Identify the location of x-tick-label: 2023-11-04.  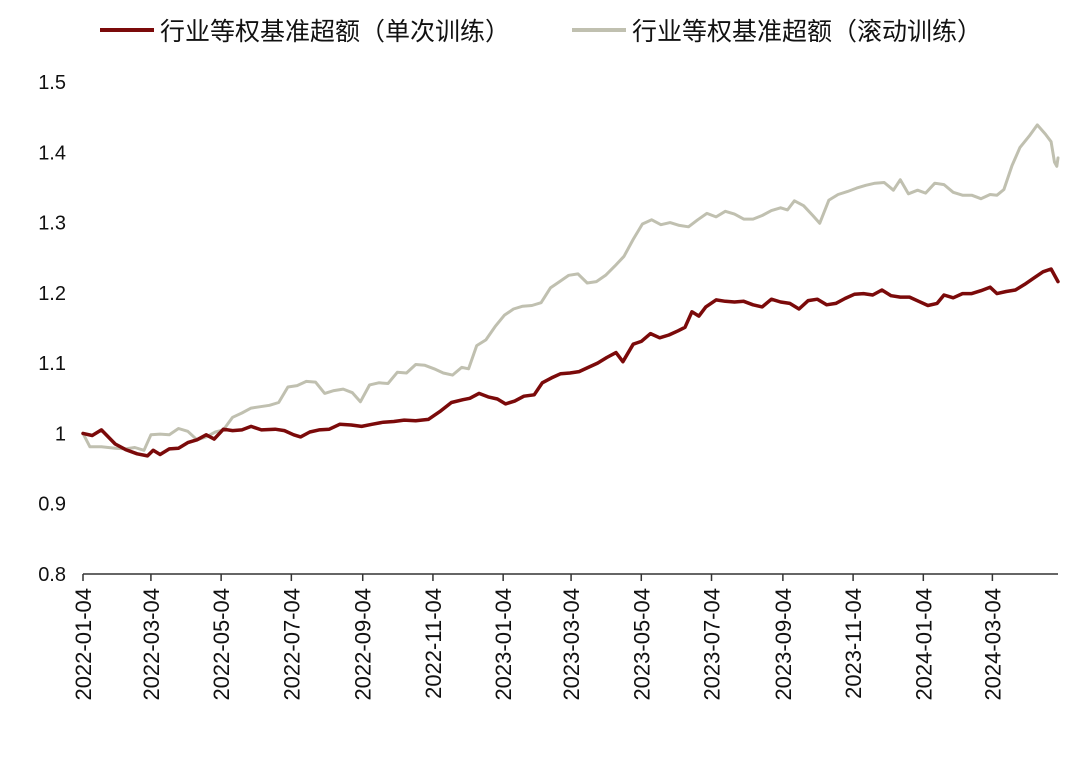
(853, 643).